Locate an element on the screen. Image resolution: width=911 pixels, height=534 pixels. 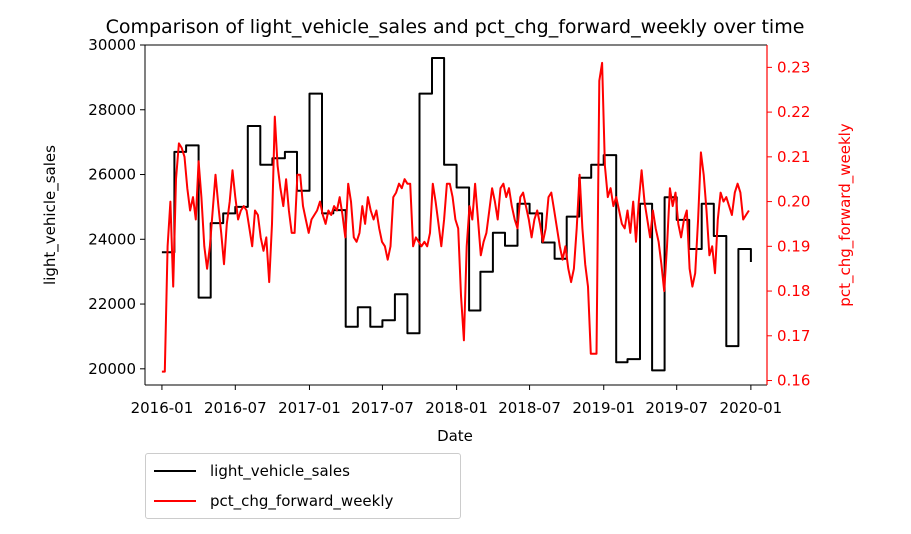
legend-item-light-vehicle-sales: light_vehicle_sales is located at coordinates (252, 471).